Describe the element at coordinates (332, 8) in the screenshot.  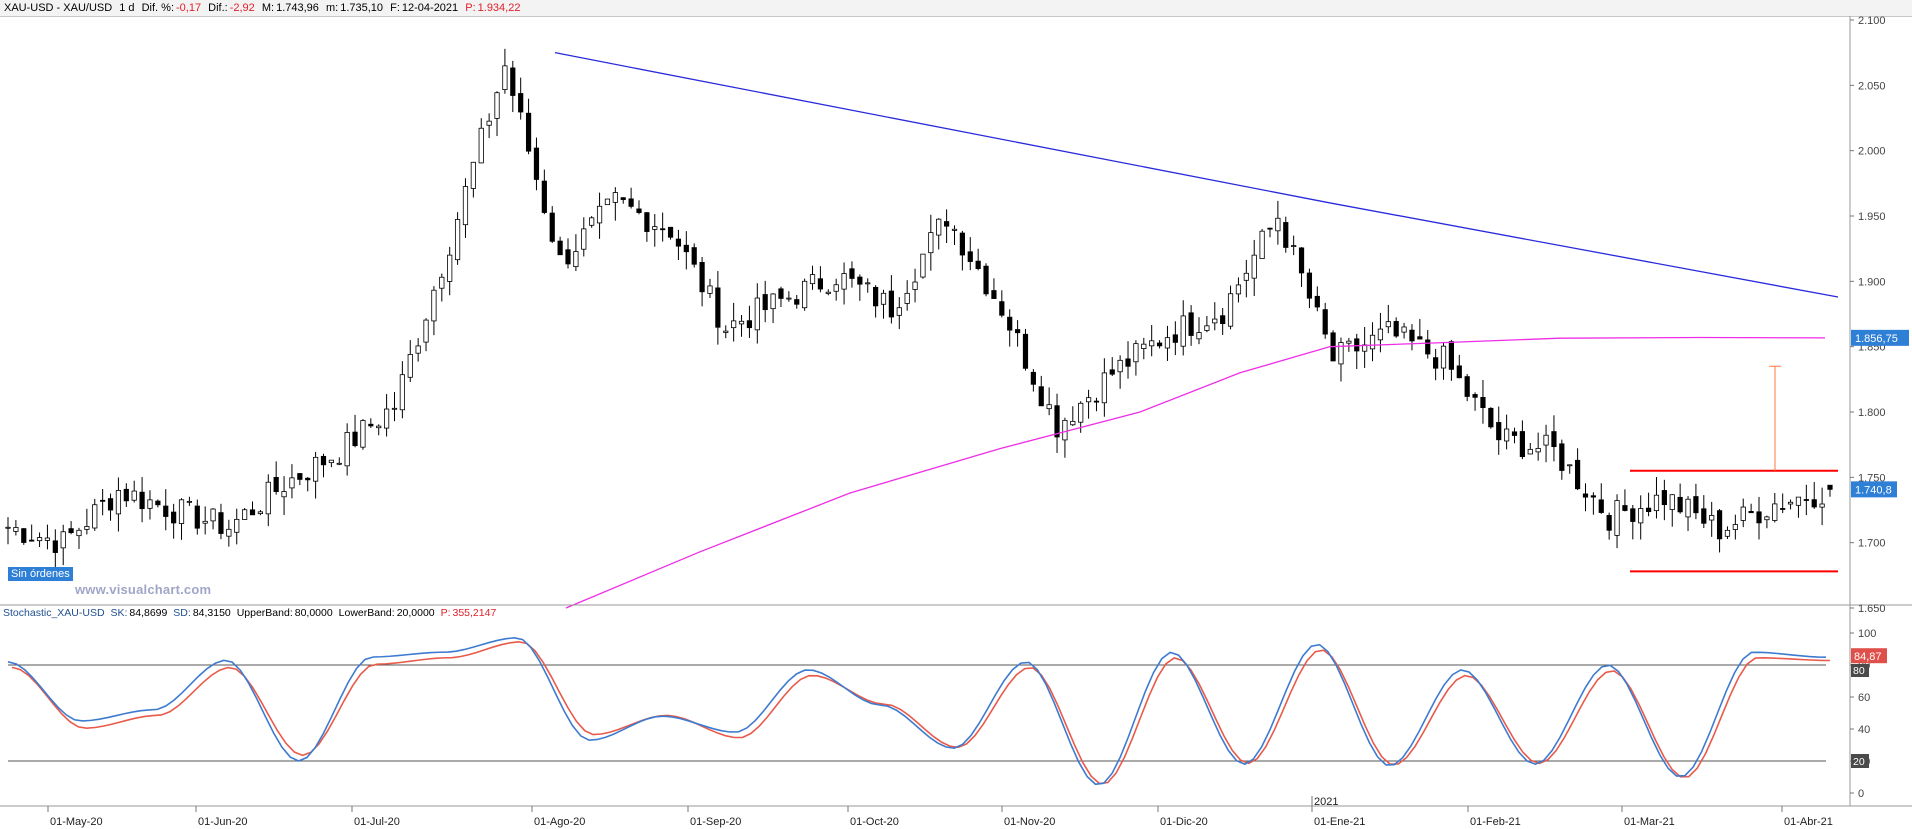
I see `min-label: m:` at that location.